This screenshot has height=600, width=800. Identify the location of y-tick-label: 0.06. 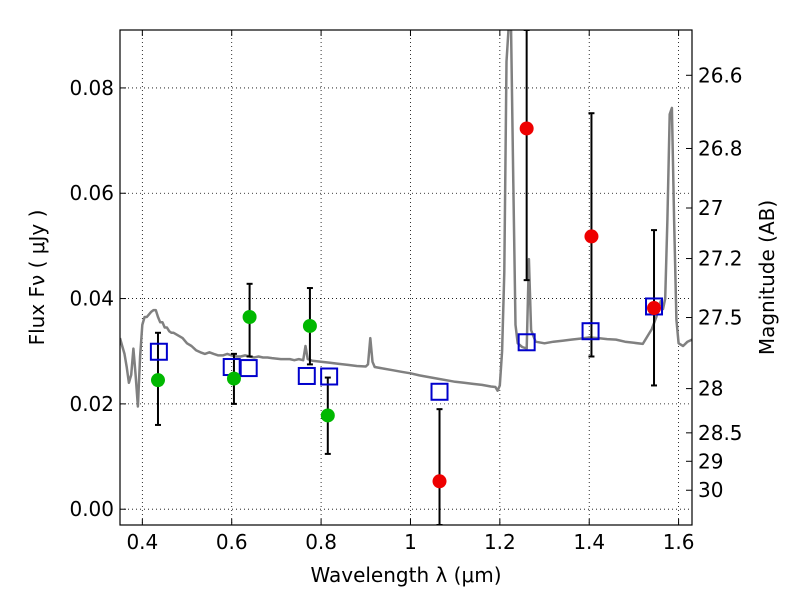
(91, 193).